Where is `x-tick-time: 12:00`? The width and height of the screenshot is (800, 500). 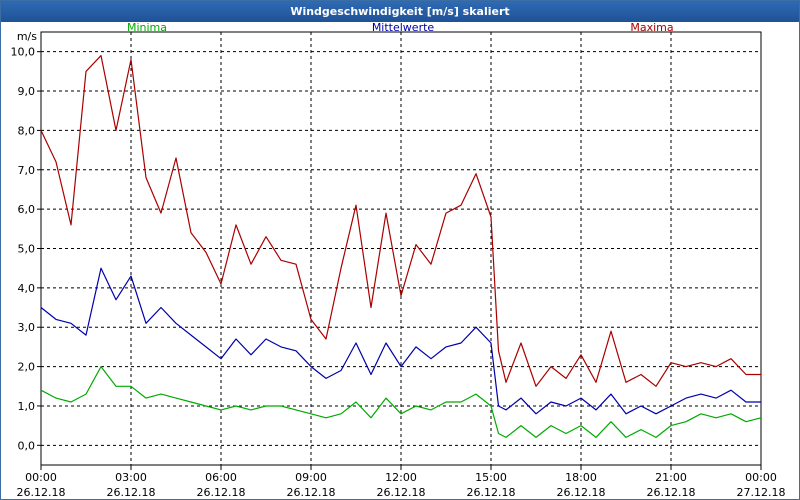
x-tick-time: 12:00 is located at coordinates (401, 477).